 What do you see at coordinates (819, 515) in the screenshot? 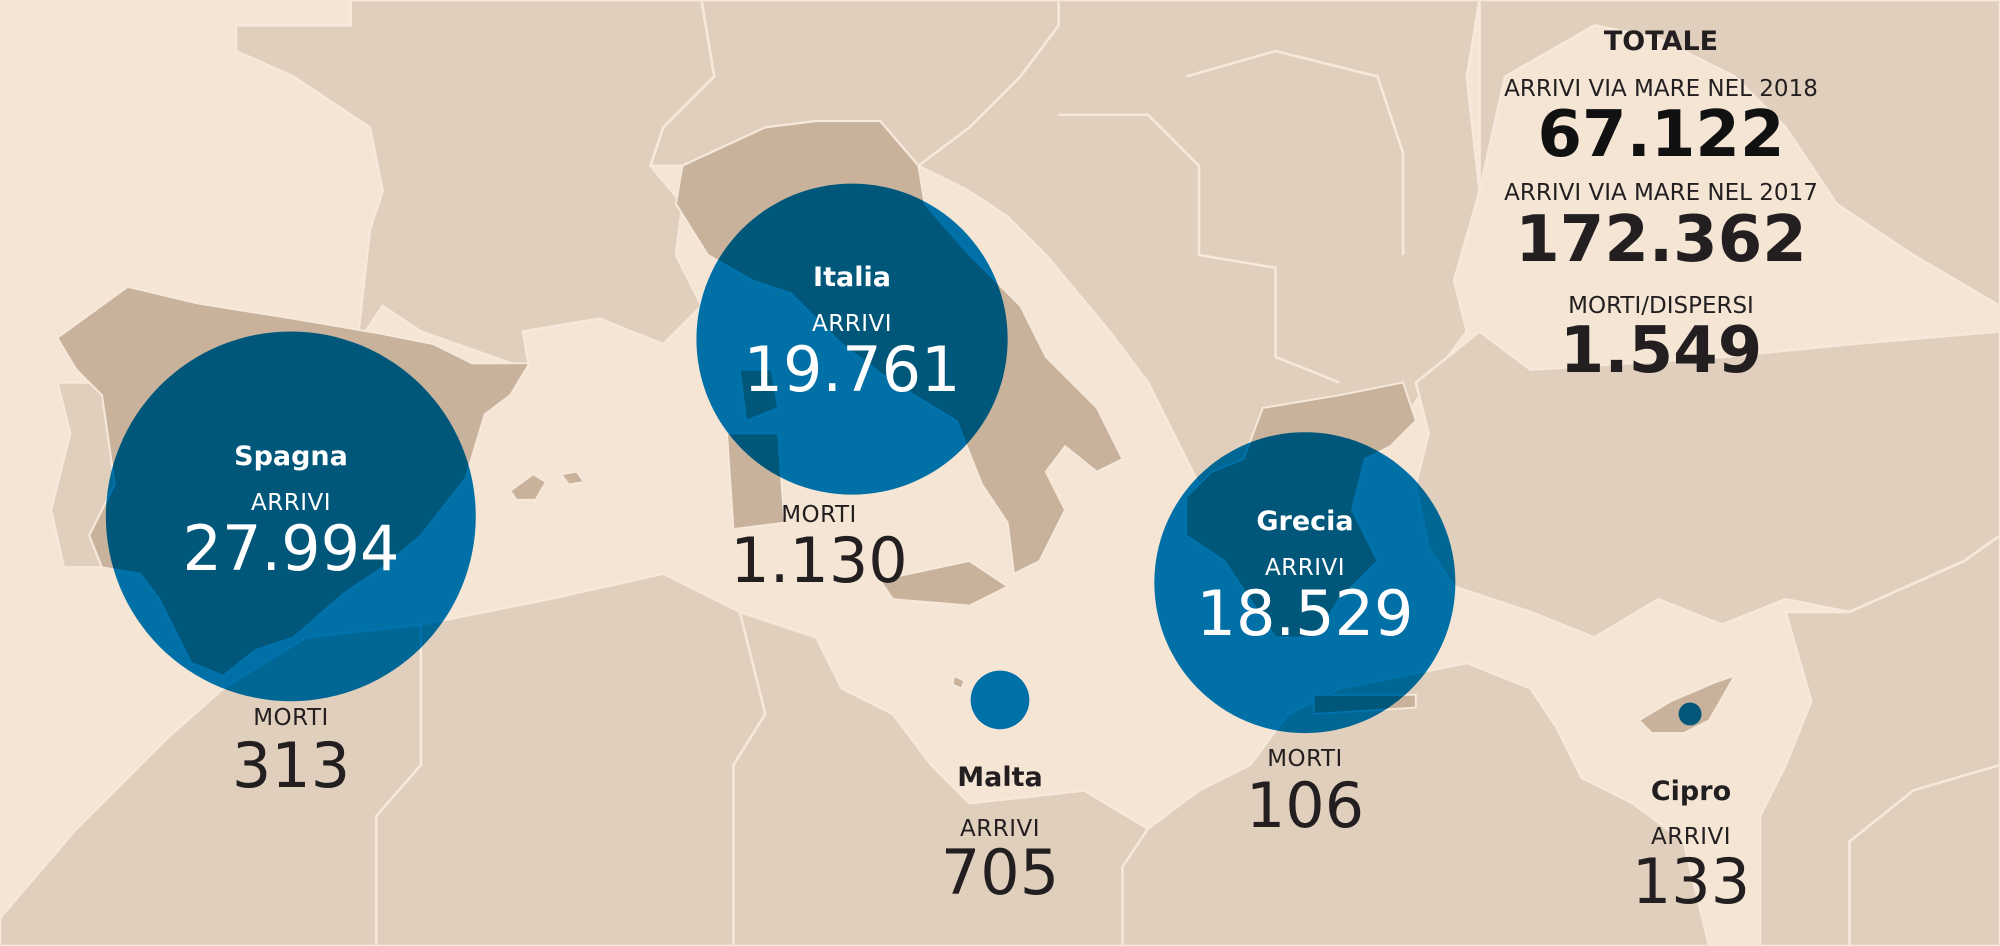
I see `italy-deaths-label: MORTI` at bounding box center [819, 515].